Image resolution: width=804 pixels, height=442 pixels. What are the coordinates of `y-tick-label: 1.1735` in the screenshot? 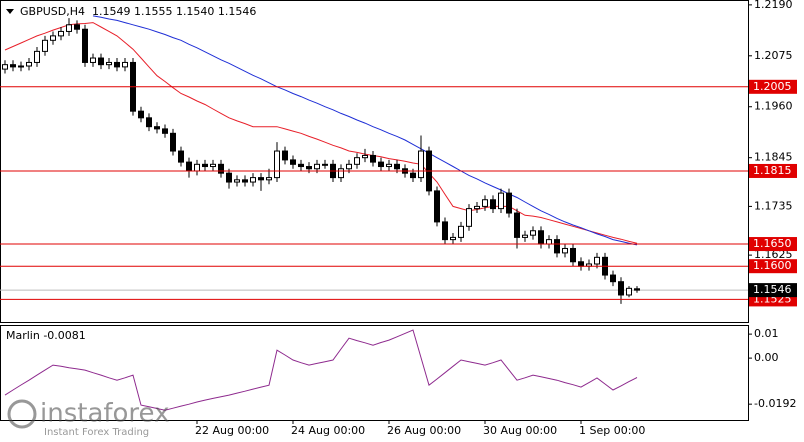 It's located at (773, 205).